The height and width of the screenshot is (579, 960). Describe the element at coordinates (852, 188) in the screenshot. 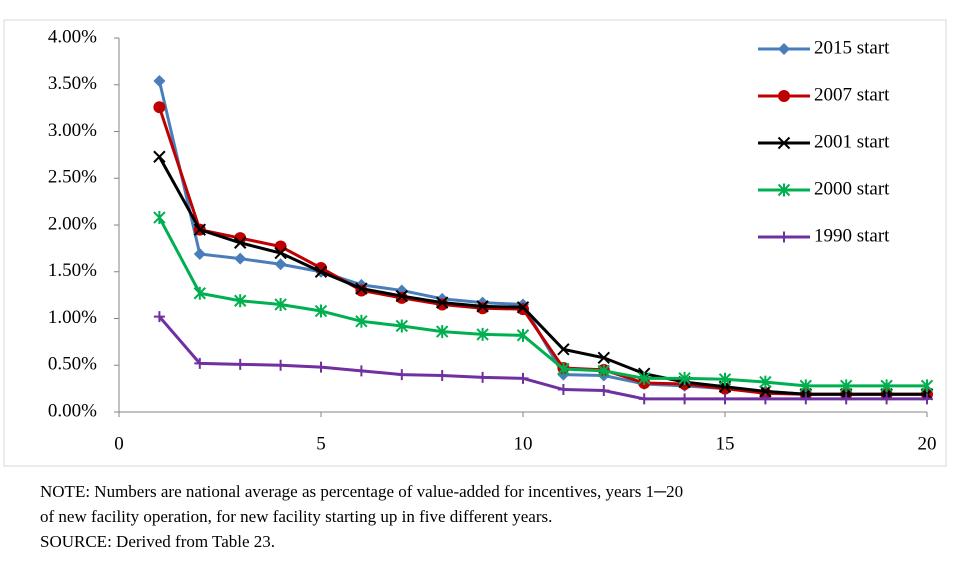

I see `legend-label: 2000 start` at that location.